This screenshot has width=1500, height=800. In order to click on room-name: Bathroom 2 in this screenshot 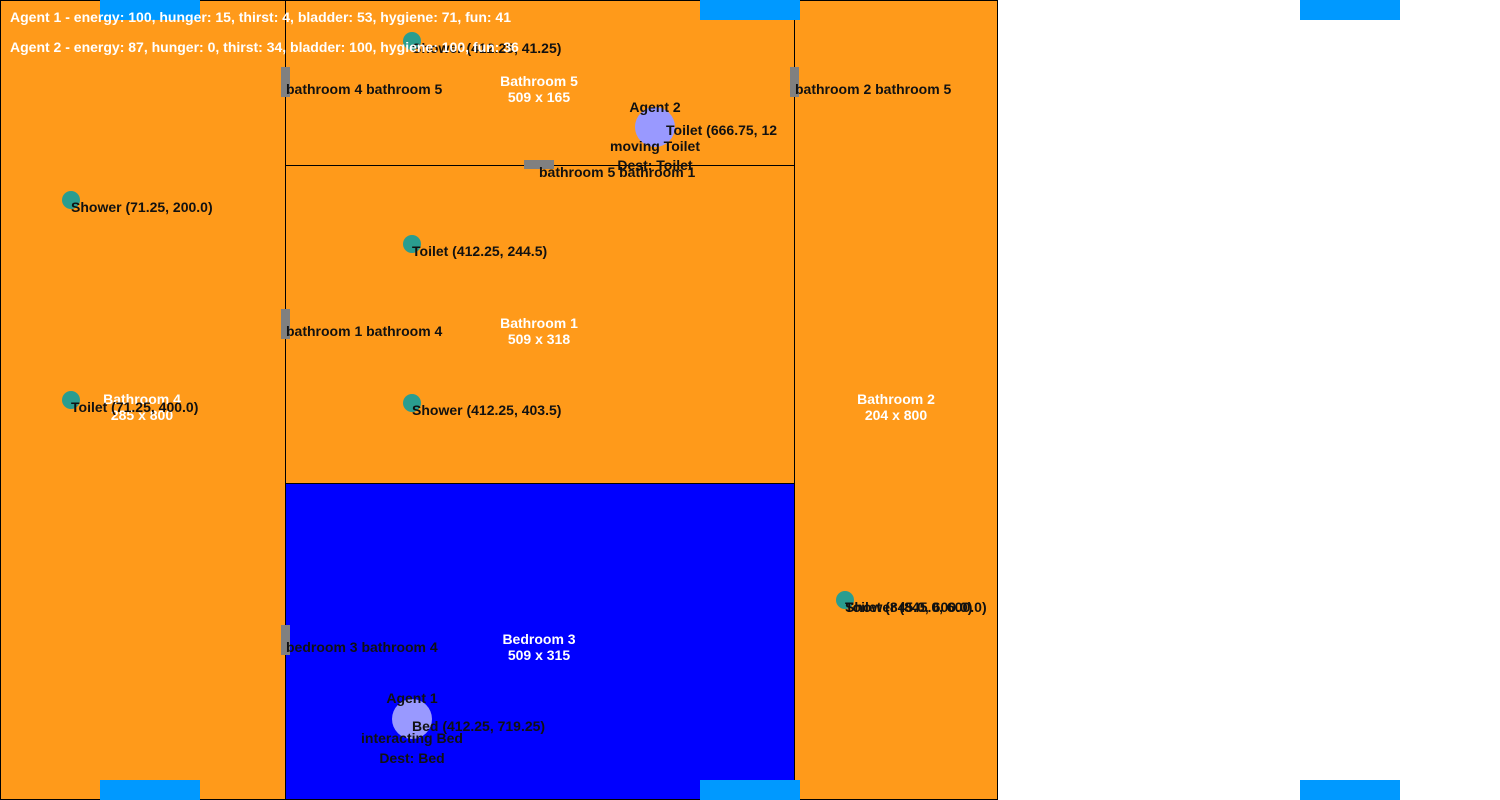, I will do `click(896, 399)`.